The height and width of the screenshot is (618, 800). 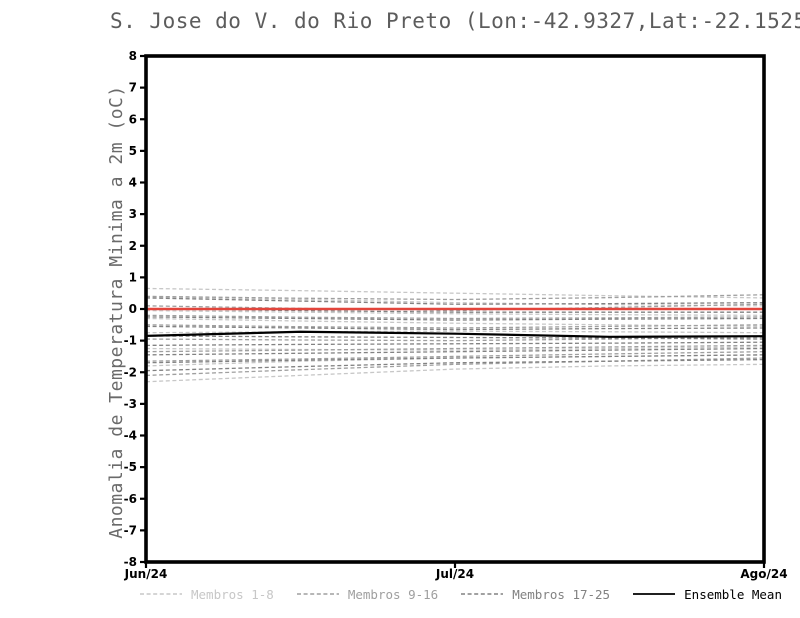 What do you see at coordinates (733, 594) in the screenshot?
I see `legend-label: Ensemble Mean` at bounding box center [733, 594].